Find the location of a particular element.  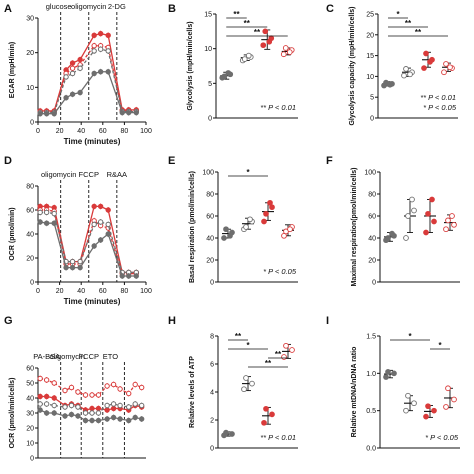

panel-a-y-label: ECAR (mpH/min) is located at coordinates (12, 70).